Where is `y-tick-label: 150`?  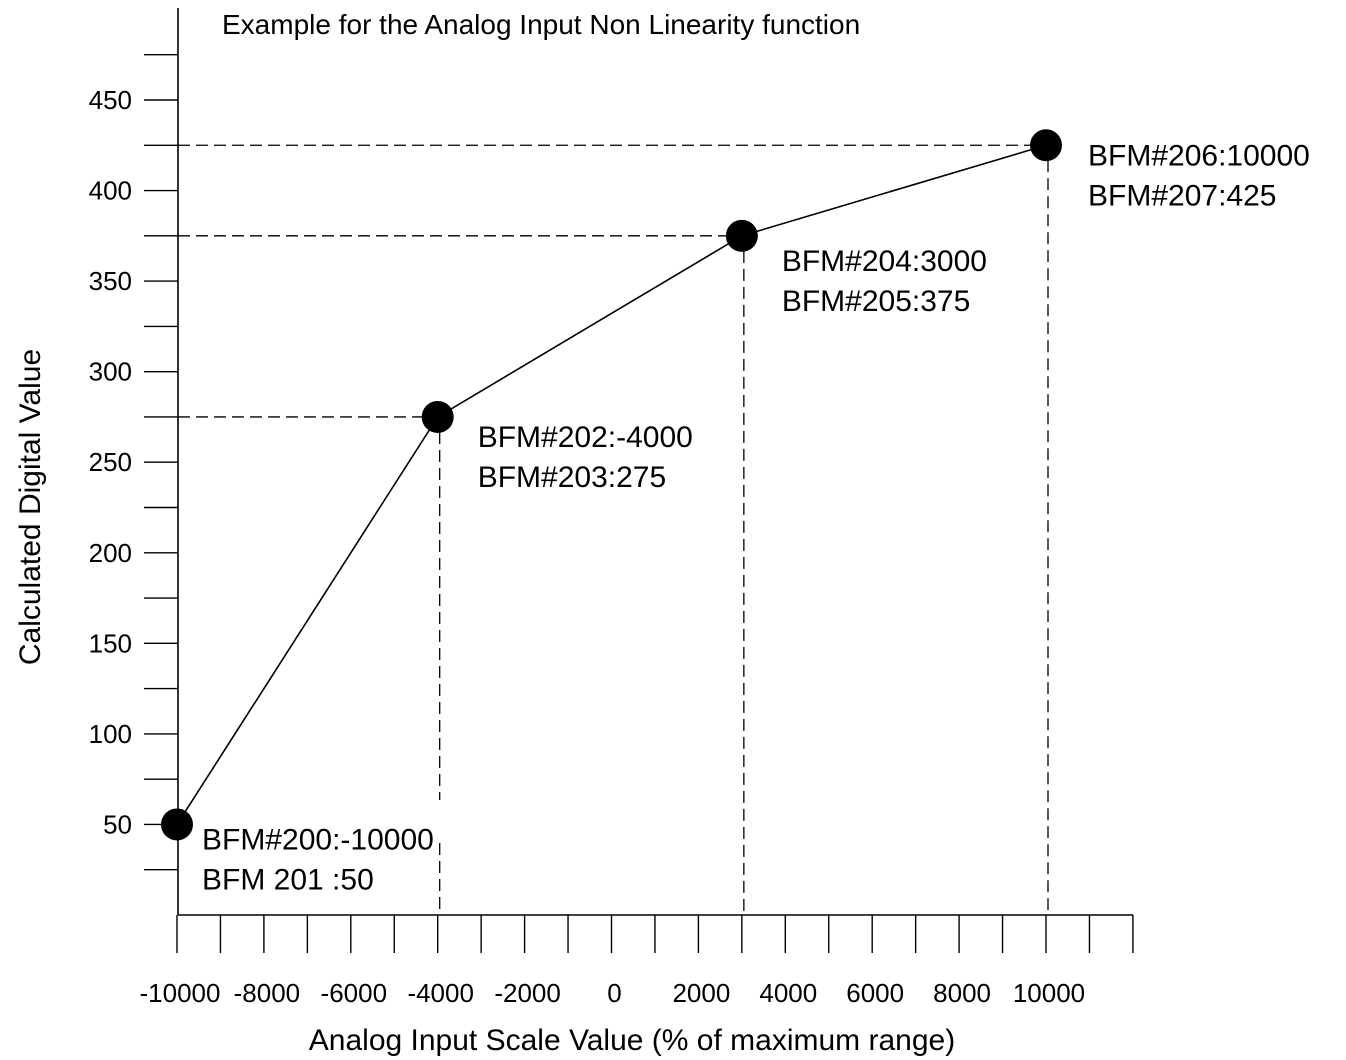 y-tick-label: 150 is located at coordinates (110, 643).